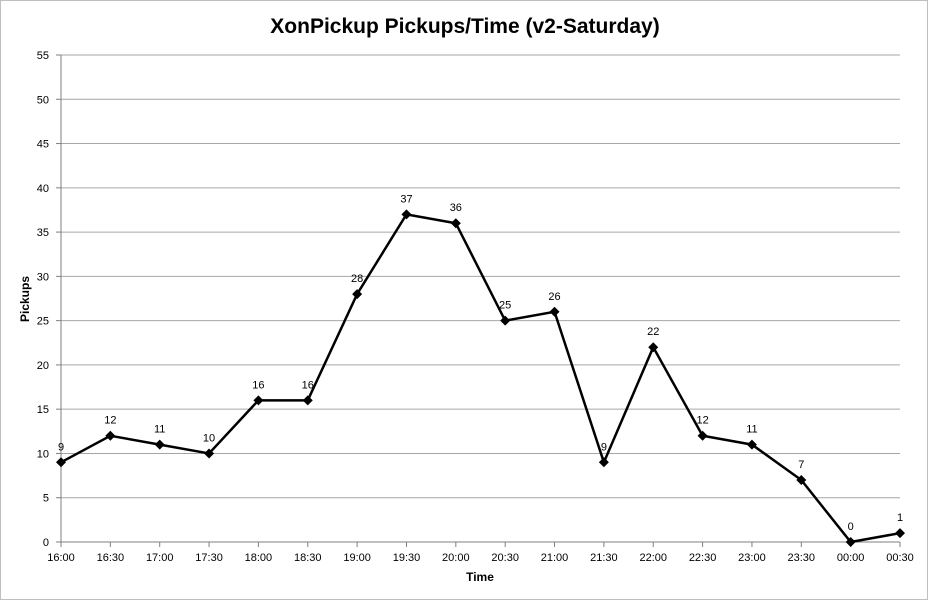  I want to click on y-tick-label-50: 50, so click(43, 100).